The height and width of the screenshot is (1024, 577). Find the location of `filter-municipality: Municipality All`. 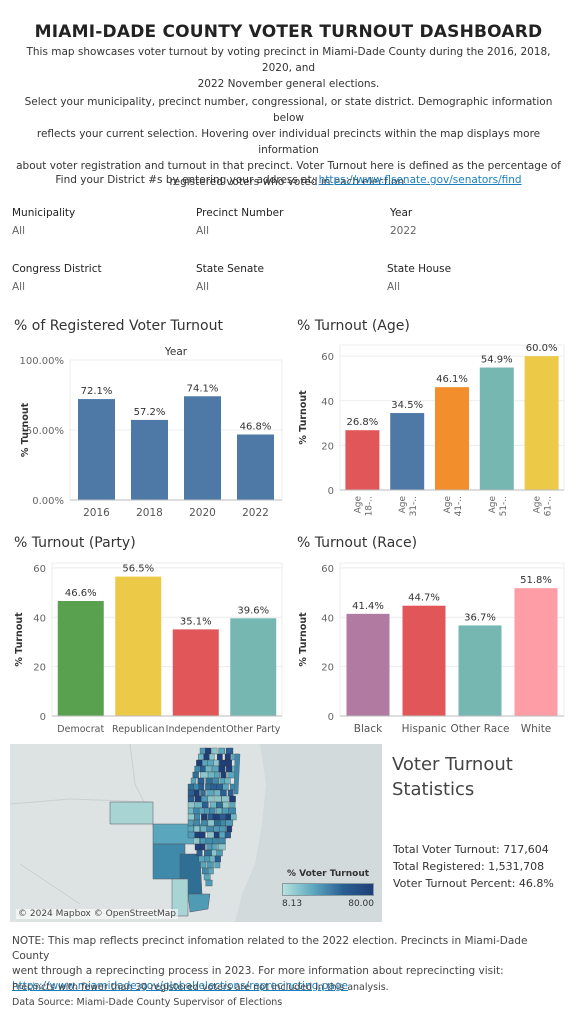

filter-municipality: Municipality All is located at coordinates (43, 222).